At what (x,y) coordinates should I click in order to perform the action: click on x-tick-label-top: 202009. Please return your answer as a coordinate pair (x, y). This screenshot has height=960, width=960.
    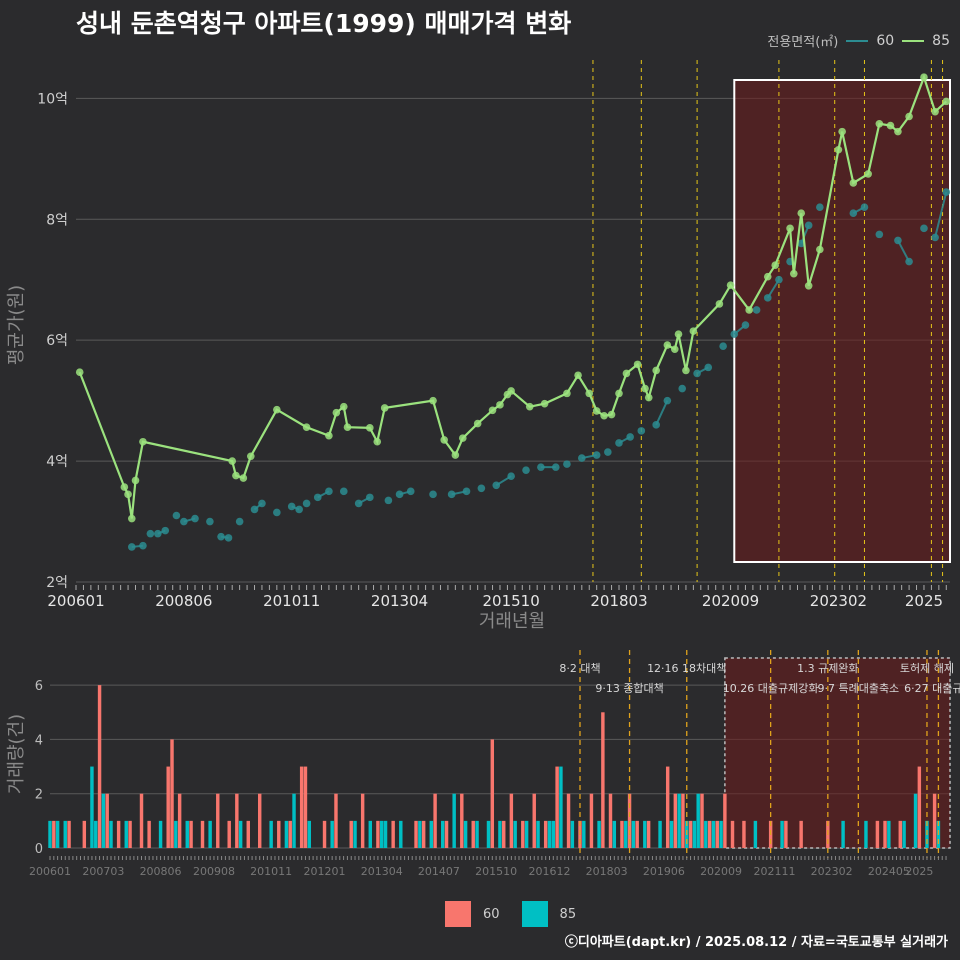
    Looking at the image, I should click on (730, 601).